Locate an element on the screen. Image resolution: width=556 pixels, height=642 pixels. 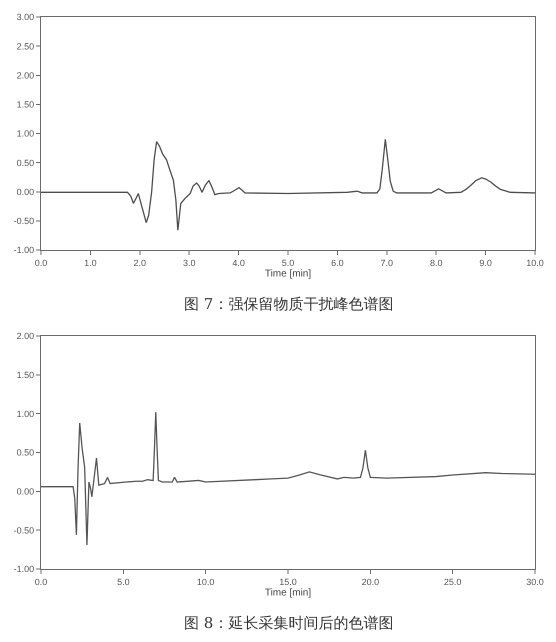
x-tick-label: 6.0 is located at coordinates (337, 263).